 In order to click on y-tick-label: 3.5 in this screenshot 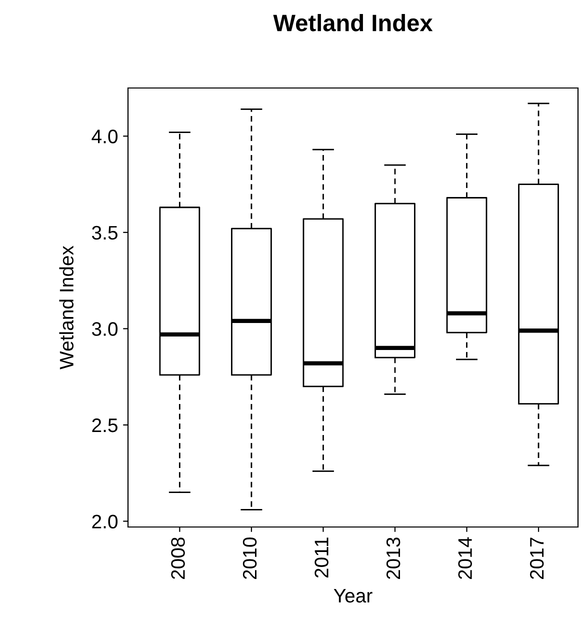, I will do `click(105, 233)`.